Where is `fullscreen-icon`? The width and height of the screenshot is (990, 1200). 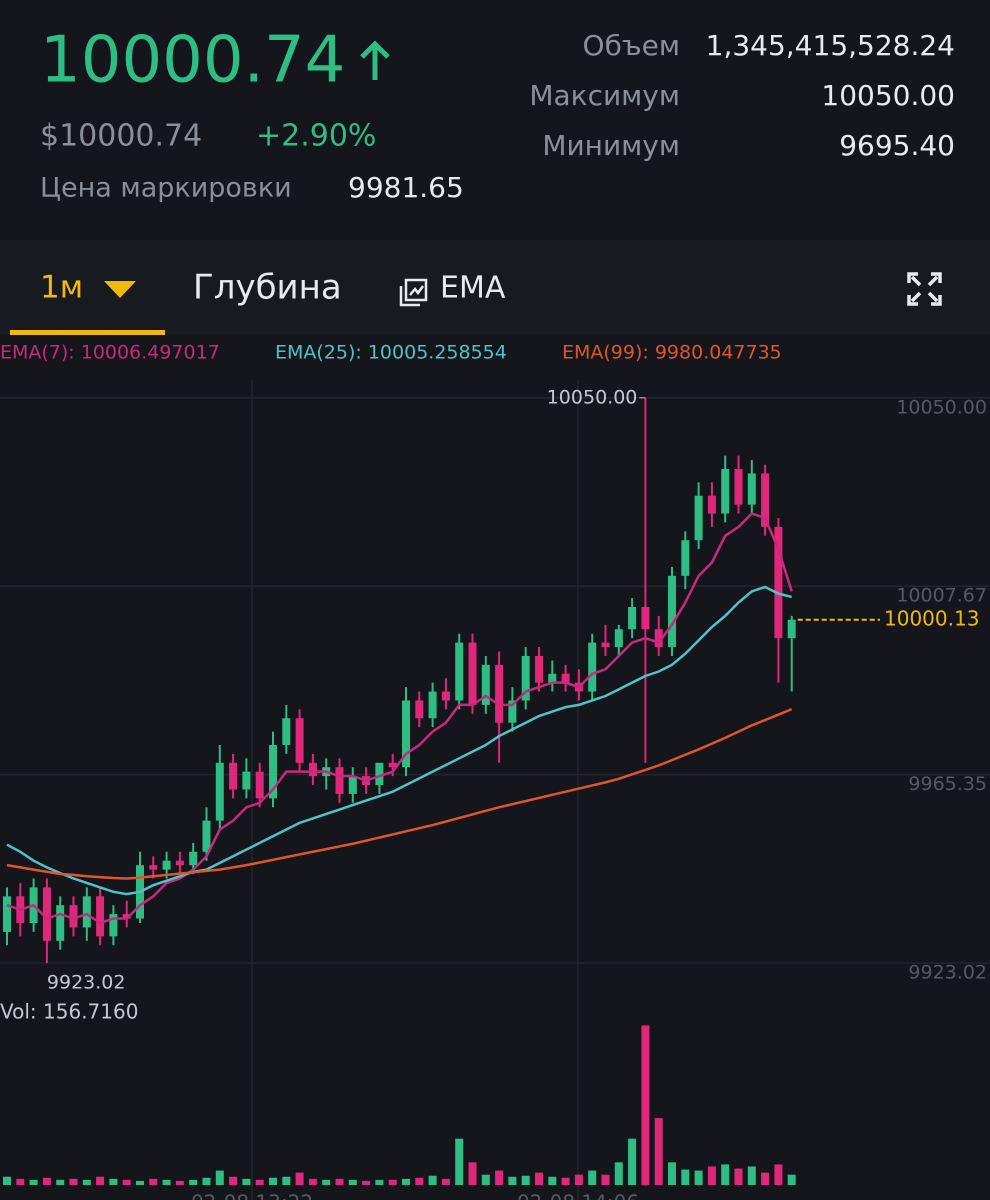 fullscreen-icon is located at coordinates (924, 289).